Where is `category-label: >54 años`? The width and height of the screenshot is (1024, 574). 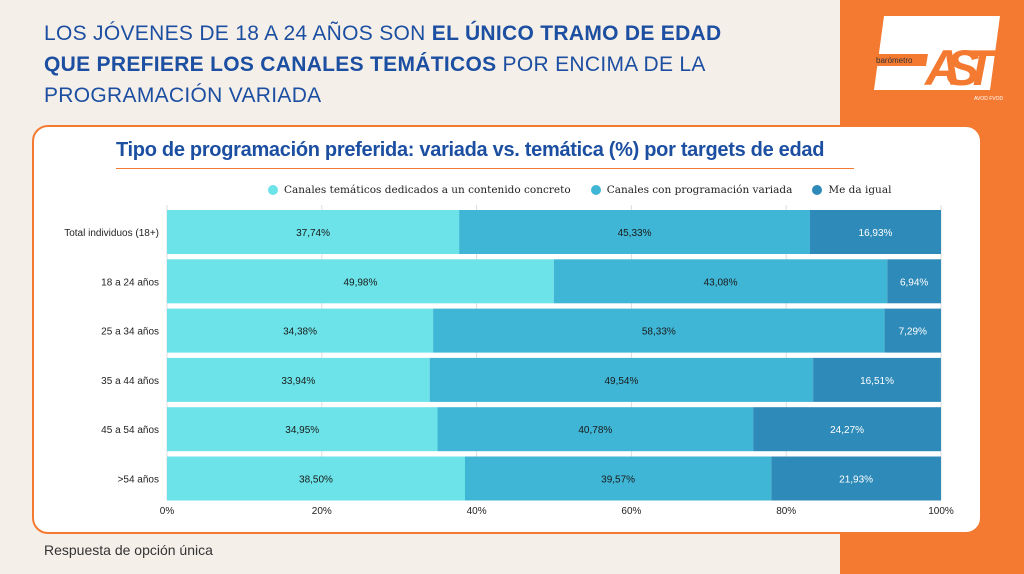 category-label: >54 años is located at coordinates (138, 480).